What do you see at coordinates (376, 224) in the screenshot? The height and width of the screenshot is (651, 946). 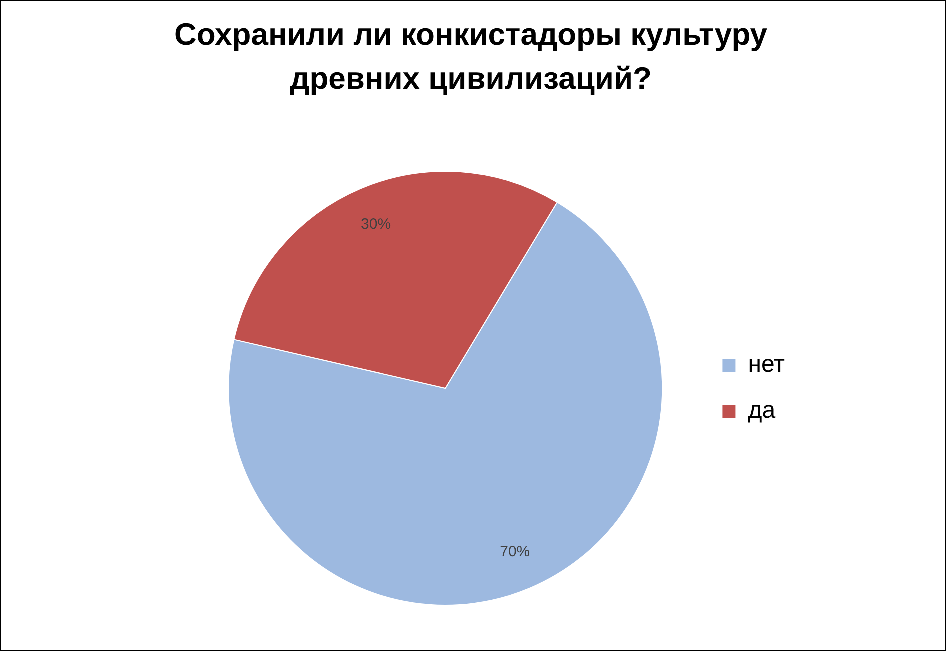 I see `data-label: 30%` at bounding box center [376, 224].